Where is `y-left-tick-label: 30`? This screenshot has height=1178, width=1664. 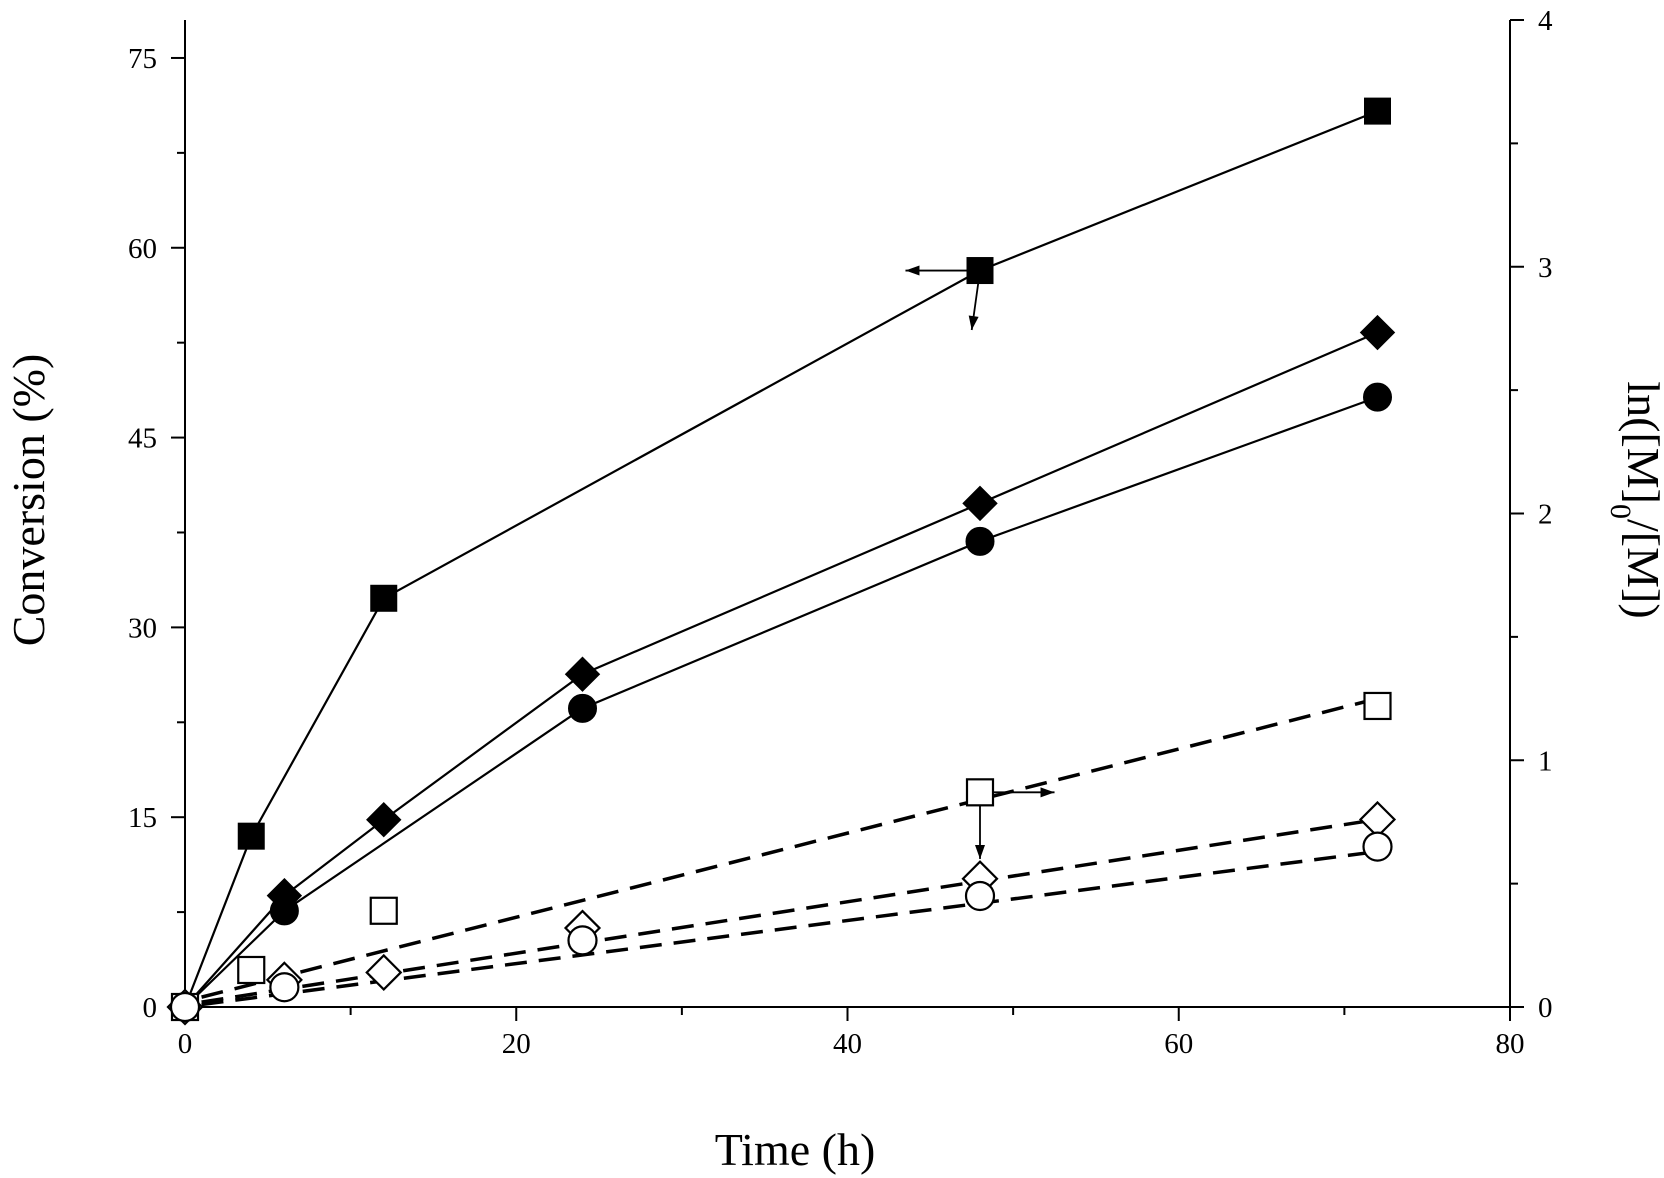
y-left-tick-label: 30 is located at coordinates (142, 628).